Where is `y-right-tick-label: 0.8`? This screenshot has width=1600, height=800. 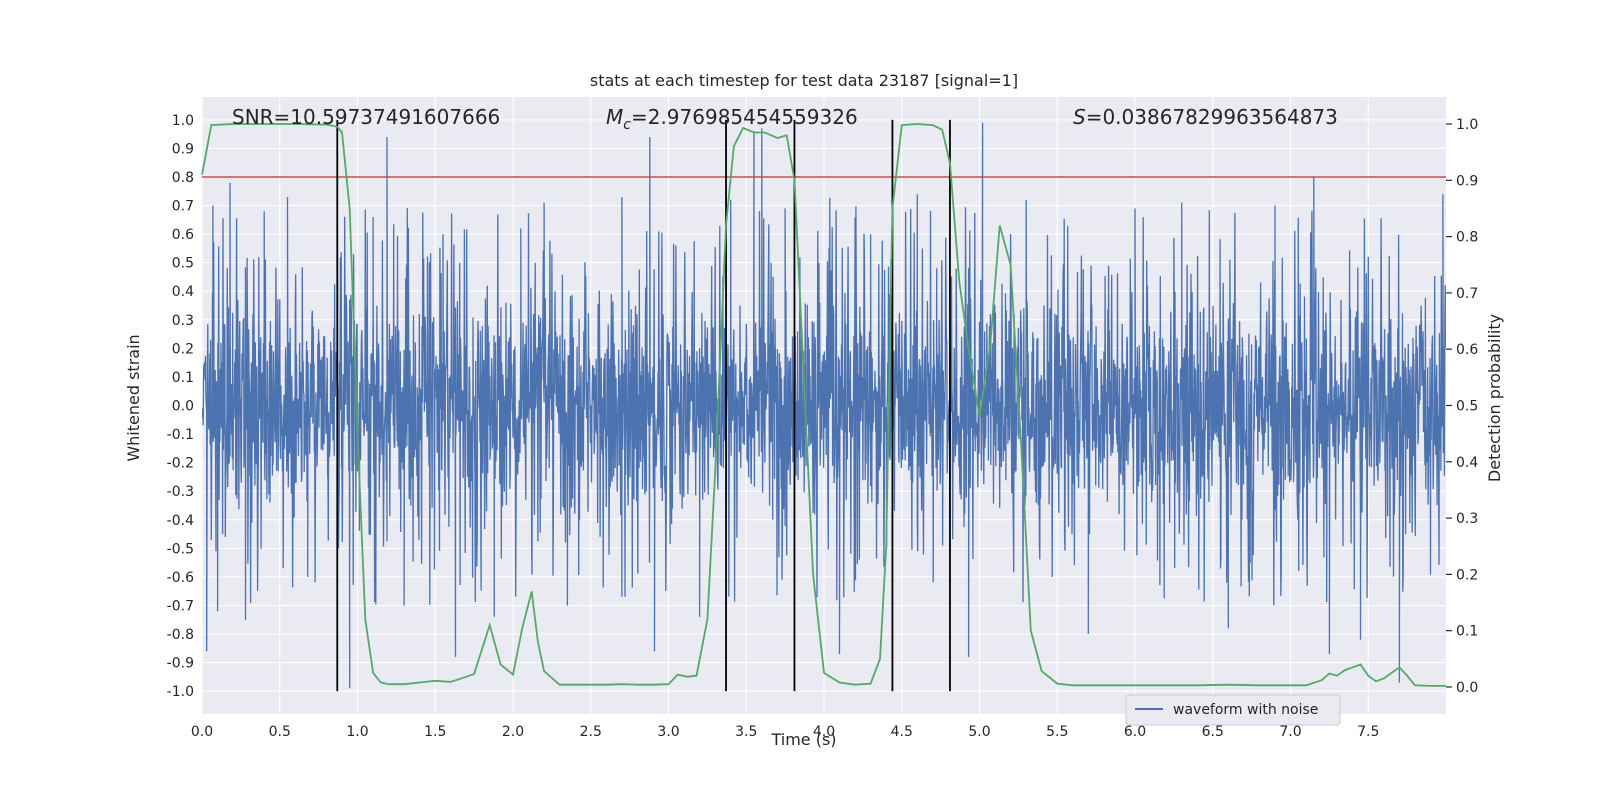 y-right-tick-label: 0.8 is located at coordinates (1467, 238).